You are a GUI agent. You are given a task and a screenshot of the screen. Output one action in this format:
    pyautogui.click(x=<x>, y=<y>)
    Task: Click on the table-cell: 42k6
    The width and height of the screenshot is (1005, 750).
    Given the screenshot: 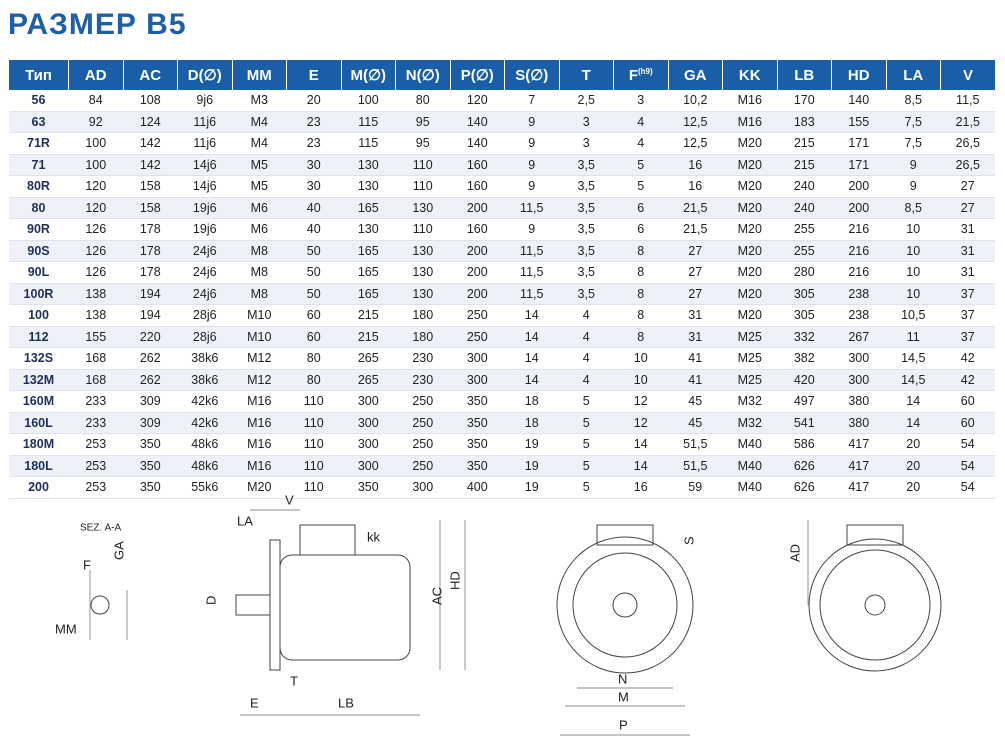 What is the action you would take?
    pyautogui.click(x=204, y=401)
    